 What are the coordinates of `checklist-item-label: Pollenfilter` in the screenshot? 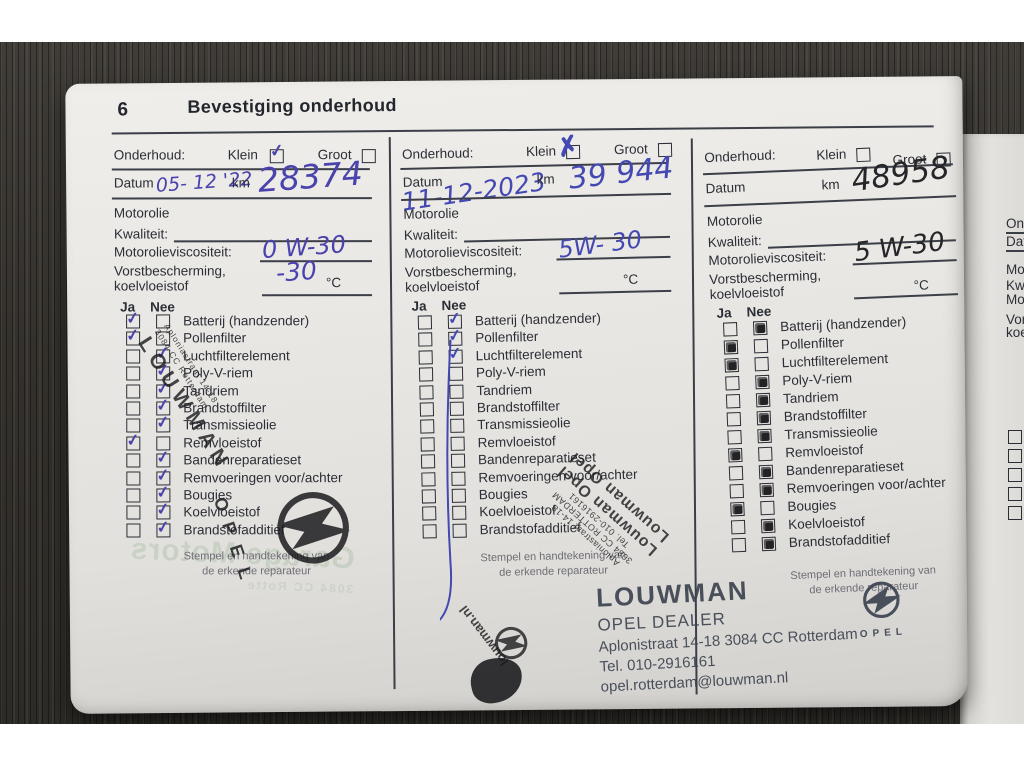 It's located at (812, 343).